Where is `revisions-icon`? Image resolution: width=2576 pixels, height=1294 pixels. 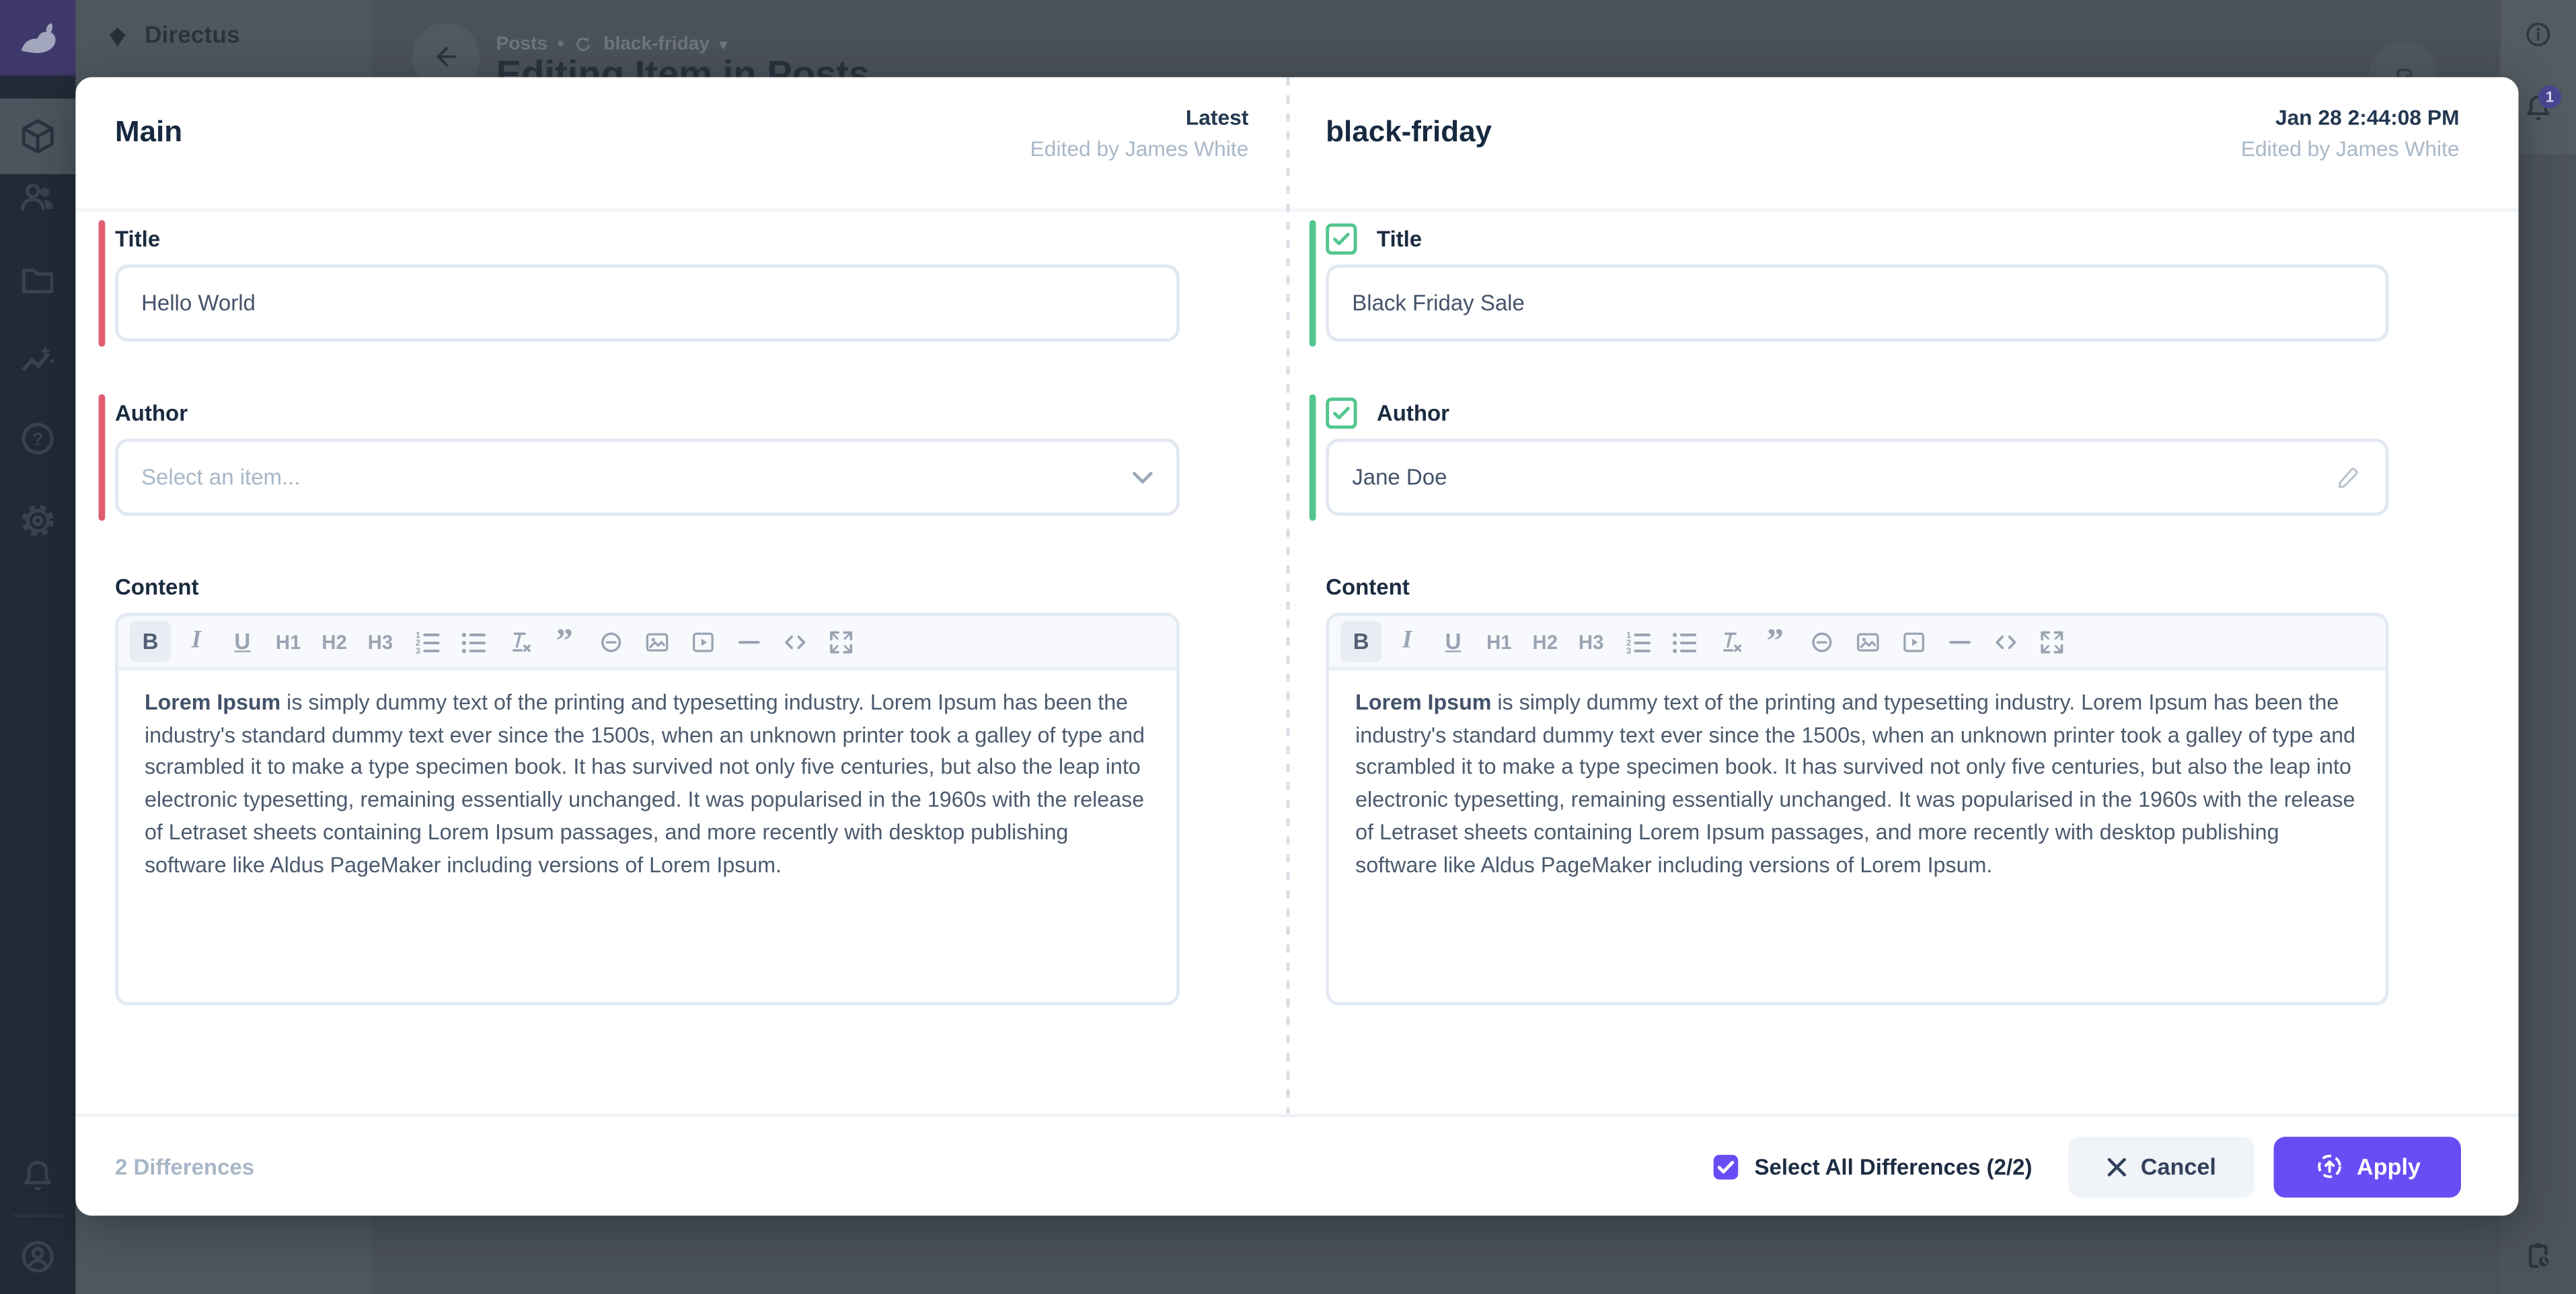
revisions-icon is located at coordinates (2538, 1257).